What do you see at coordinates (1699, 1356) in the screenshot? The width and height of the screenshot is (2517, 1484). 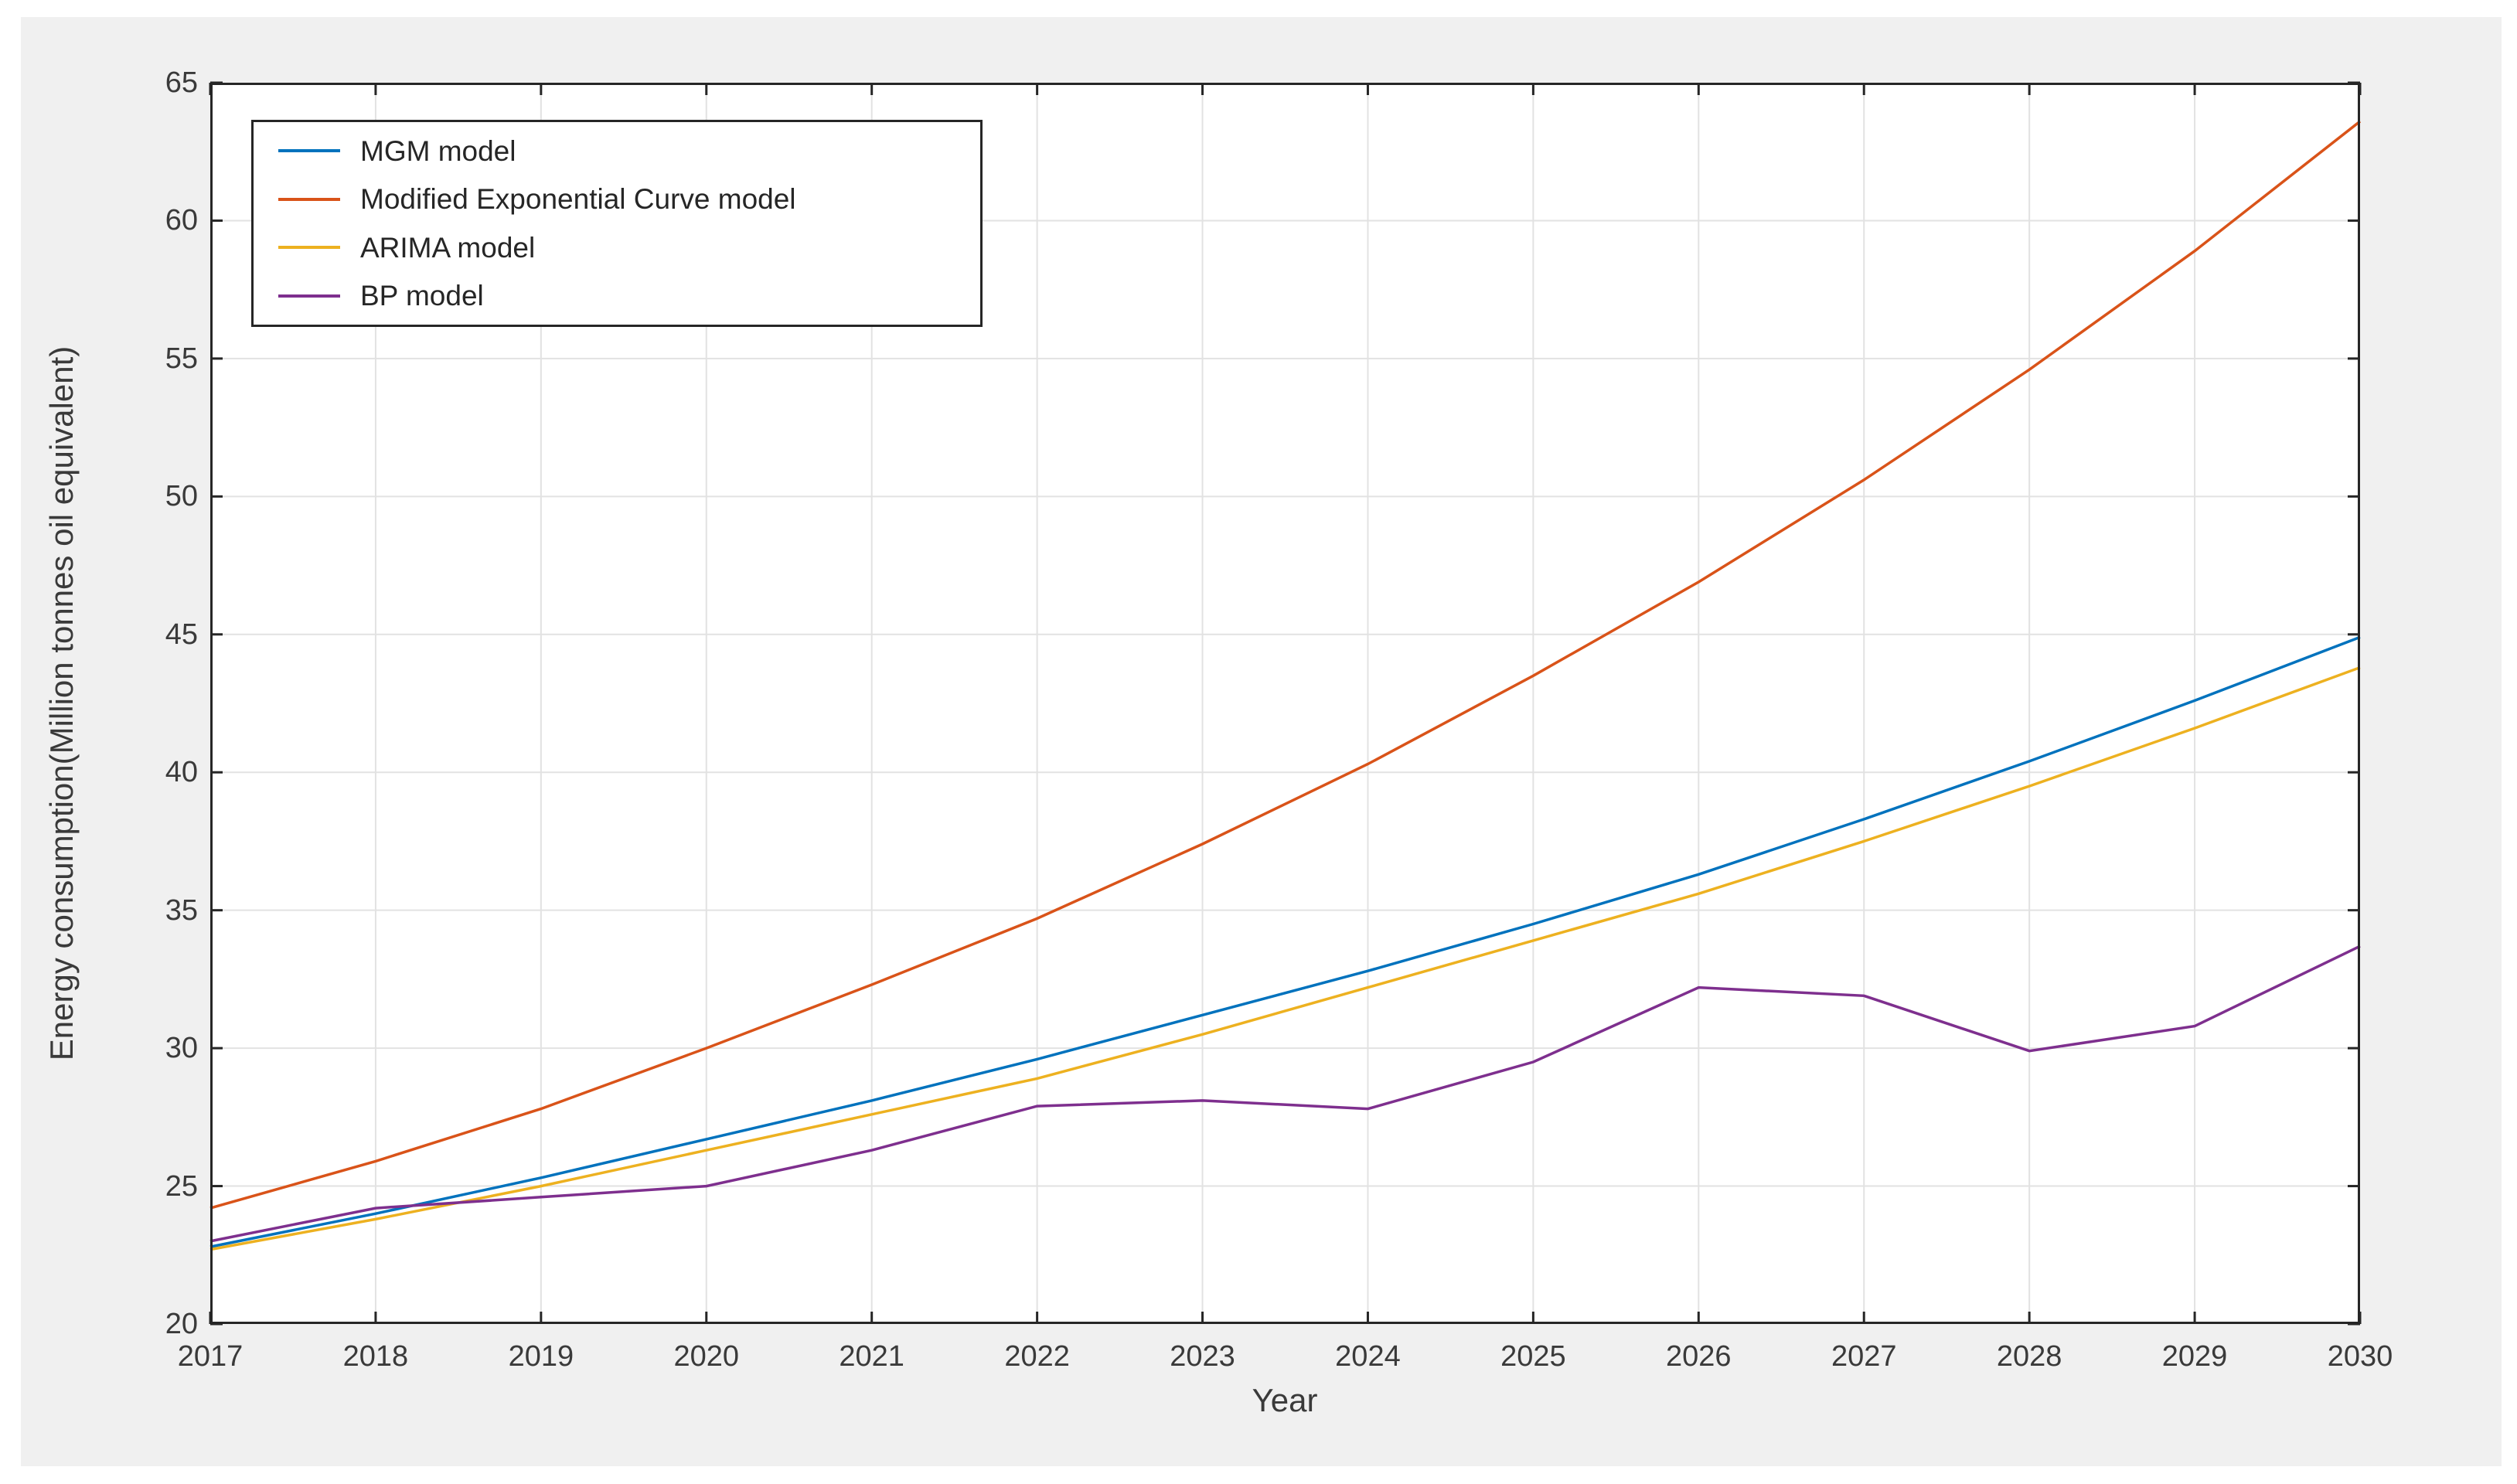 I see `x-tick-label: 2026` at bounding box center [1699, 1356].